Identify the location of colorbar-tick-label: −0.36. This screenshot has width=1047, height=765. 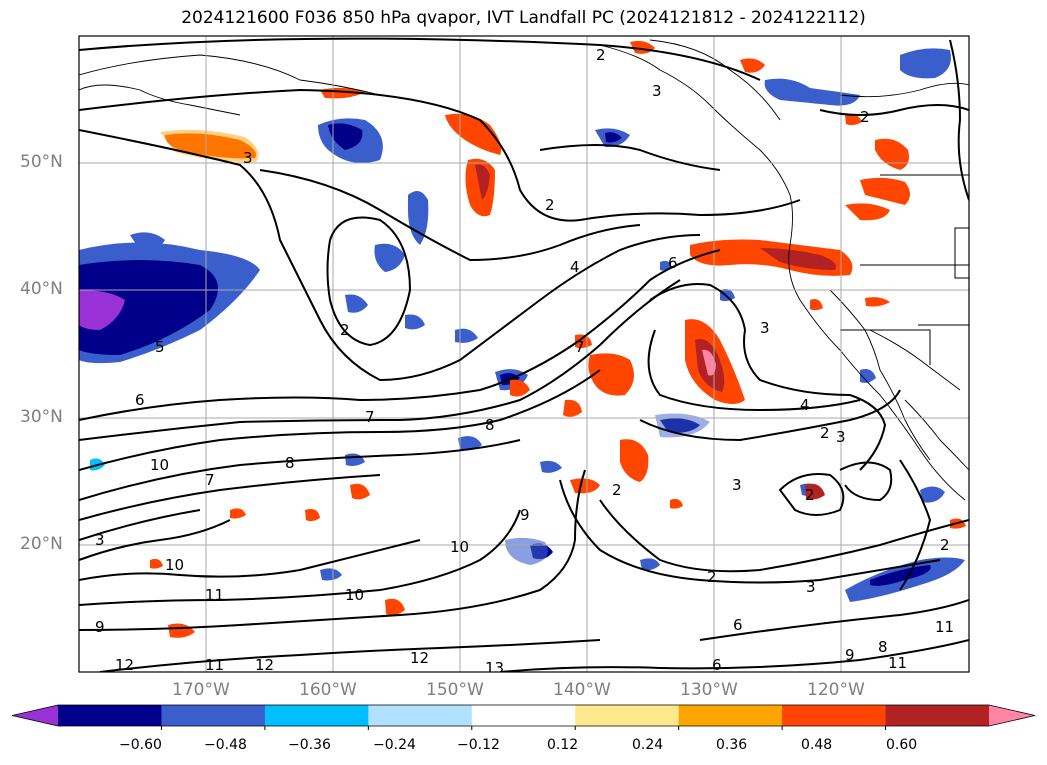
(309, 745).